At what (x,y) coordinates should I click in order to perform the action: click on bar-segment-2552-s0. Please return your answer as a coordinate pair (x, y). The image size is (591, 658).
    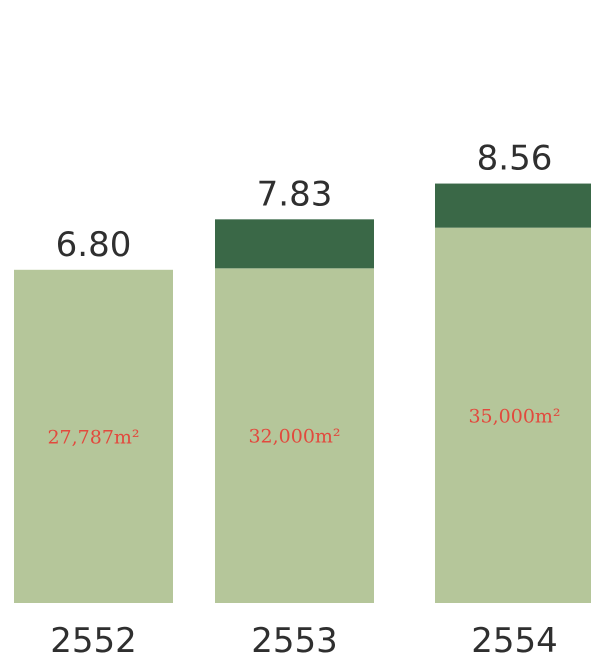
    Looking at the image, I should click on (93, 436).